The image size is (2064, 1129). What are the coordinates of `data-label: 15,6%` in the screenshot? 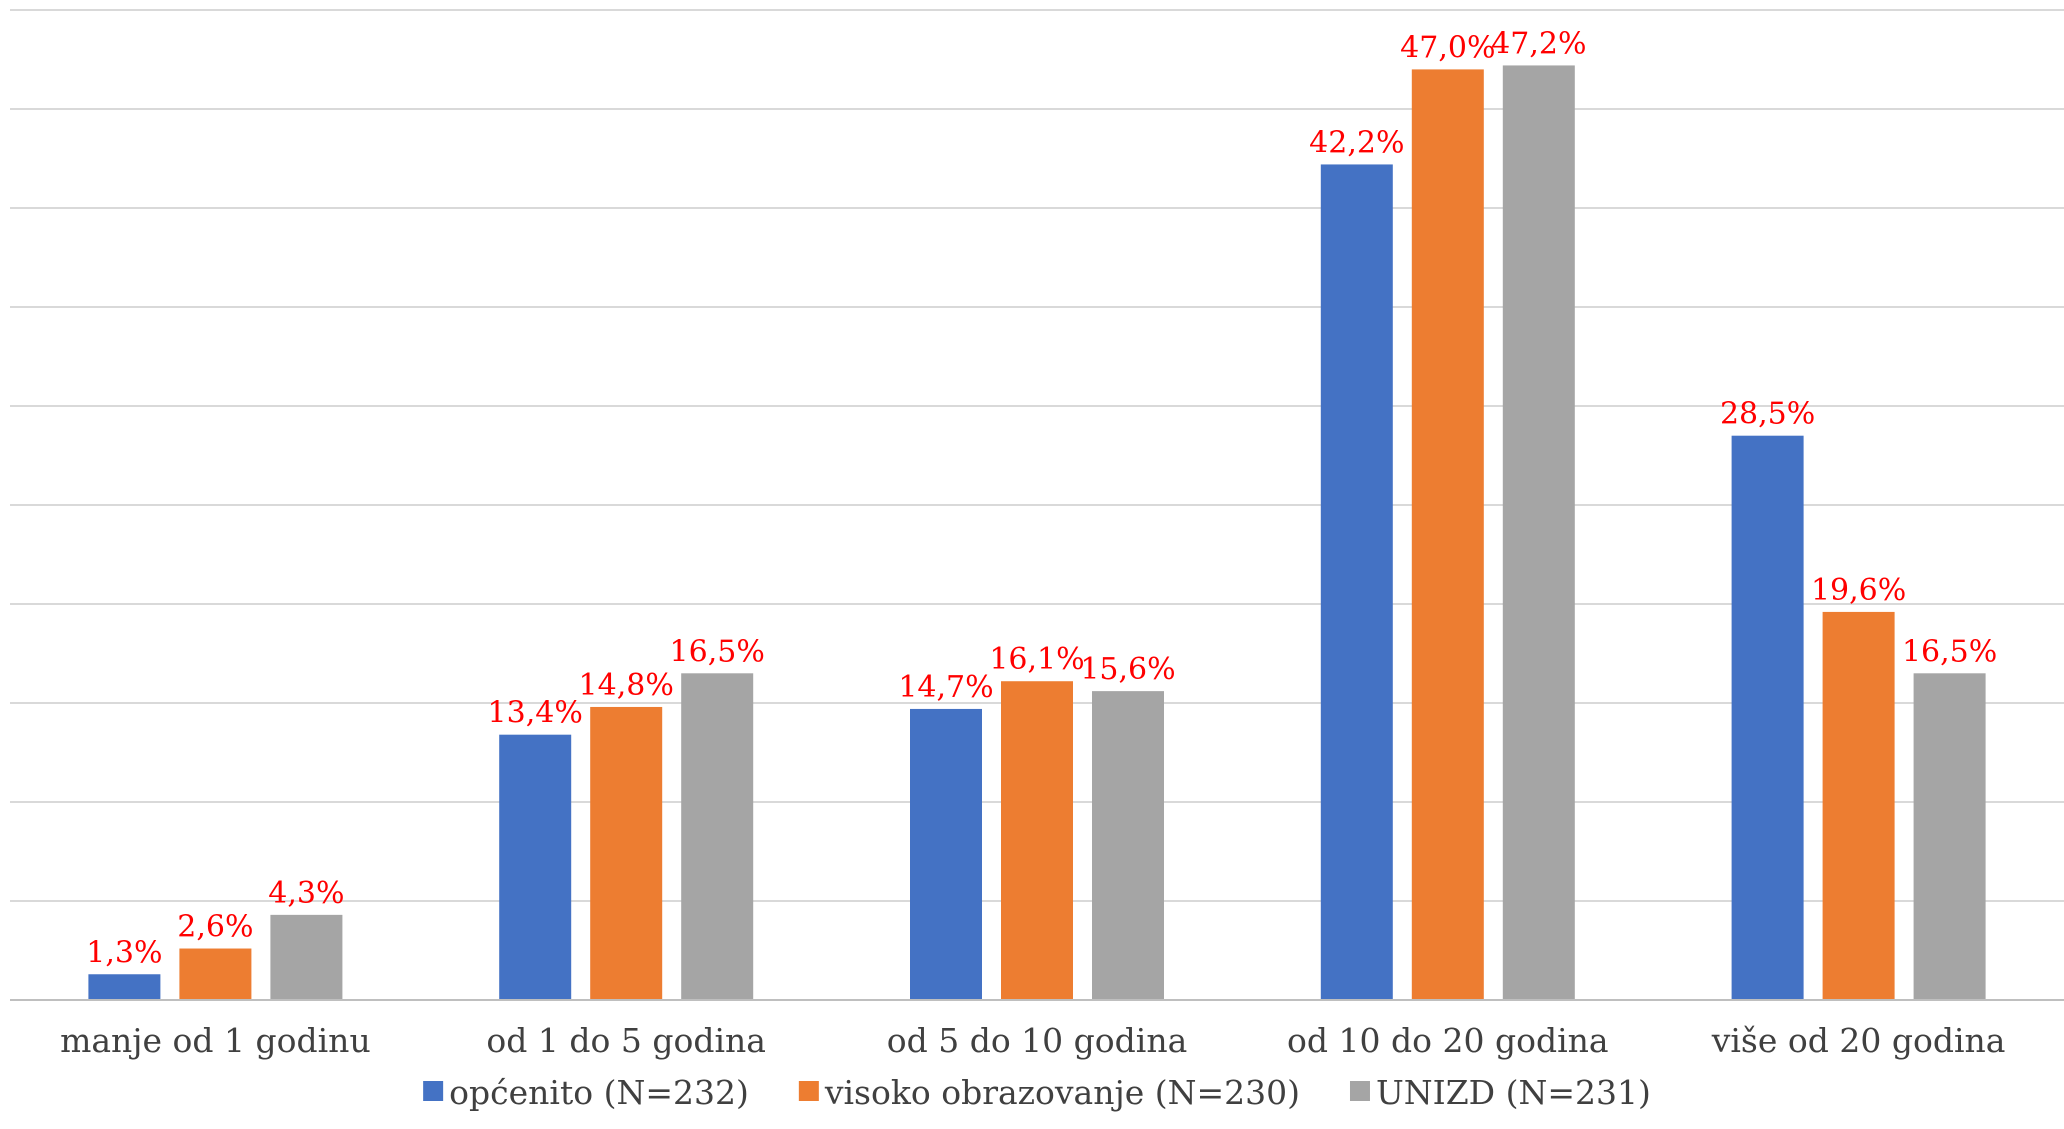 It's located at (1127, 669).